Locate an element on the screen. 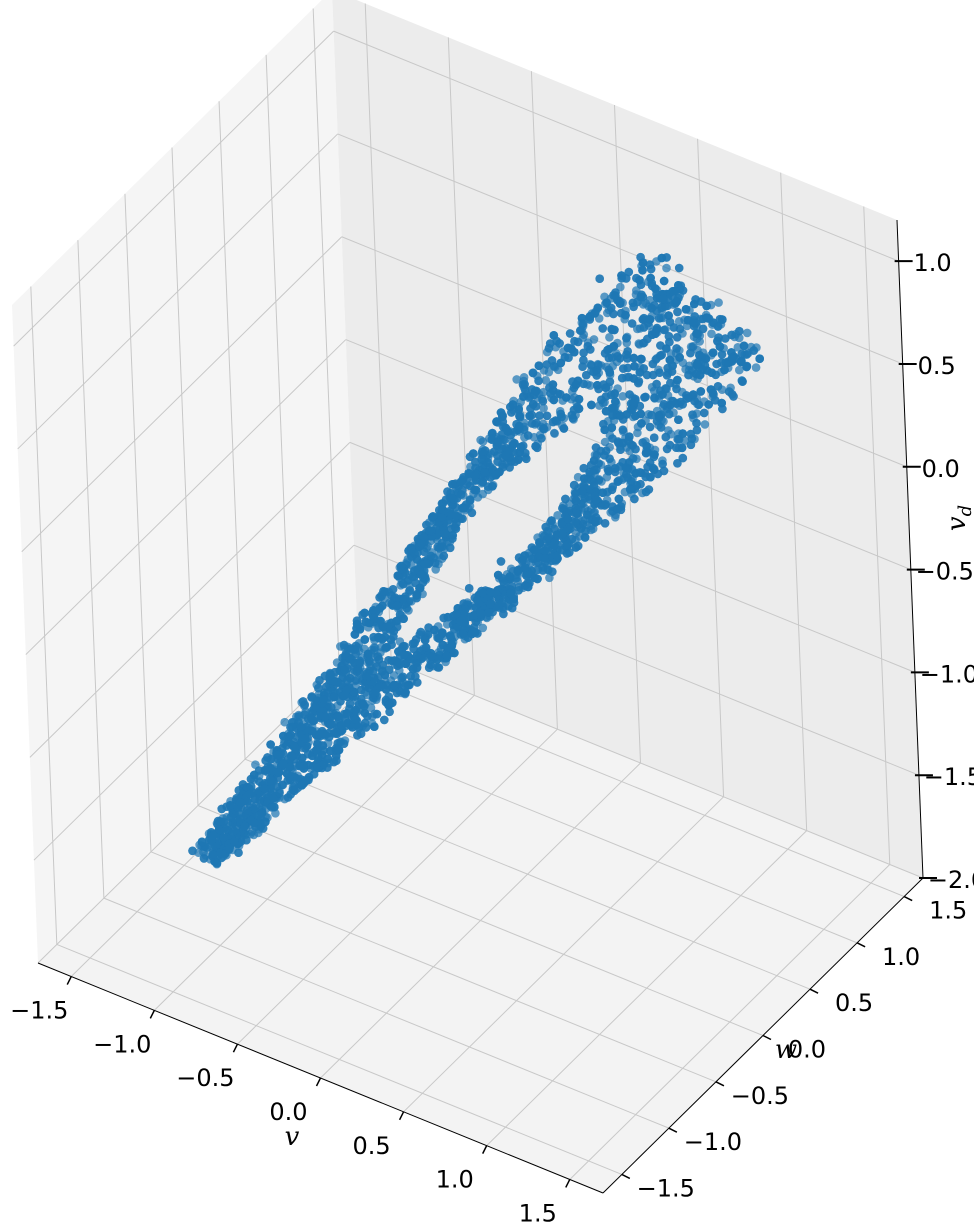 The width and height of the screenshot is (974, 1226). y-tick-label: 0.0 is located at coordinates (807, 1050).